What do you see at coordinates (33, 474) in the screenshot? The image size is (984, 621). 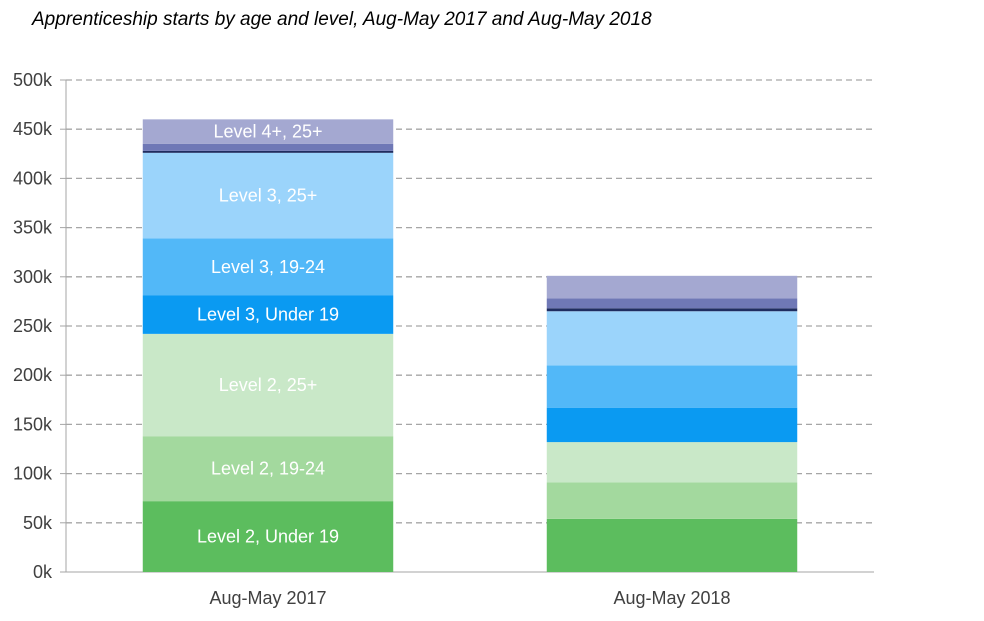 I see `y-tick-label: 100k` at bounding box center [33, 474].